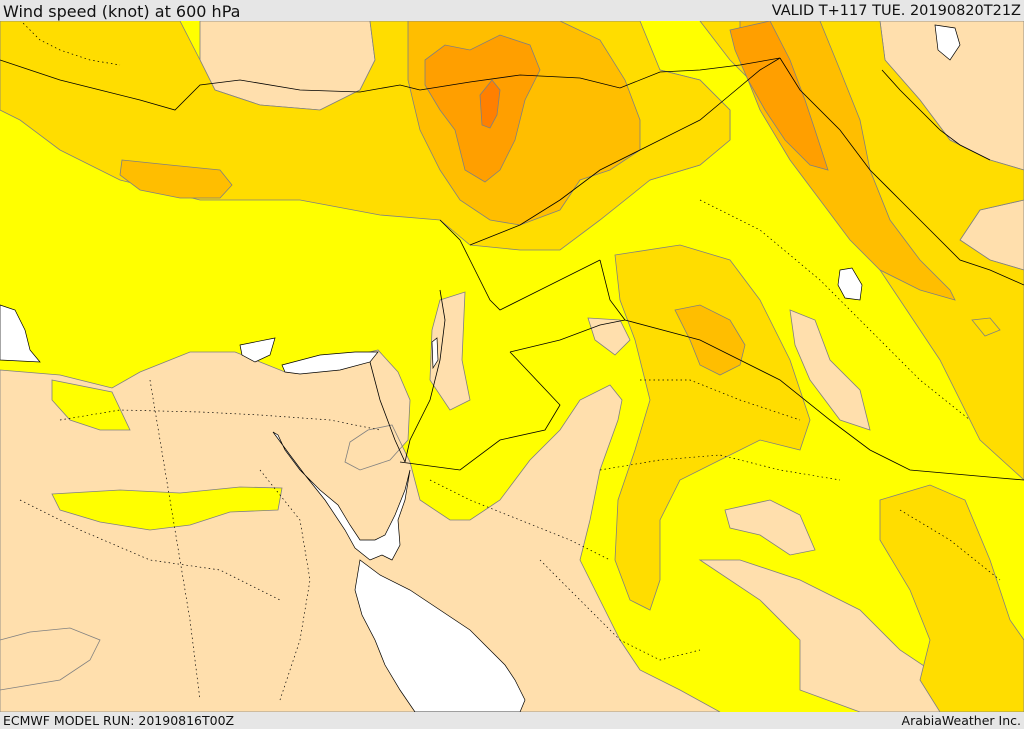  Describe the element at coordinates (961, 720) in the screenshot. I see `credit: ArabiaWeather Inc.` at that location.